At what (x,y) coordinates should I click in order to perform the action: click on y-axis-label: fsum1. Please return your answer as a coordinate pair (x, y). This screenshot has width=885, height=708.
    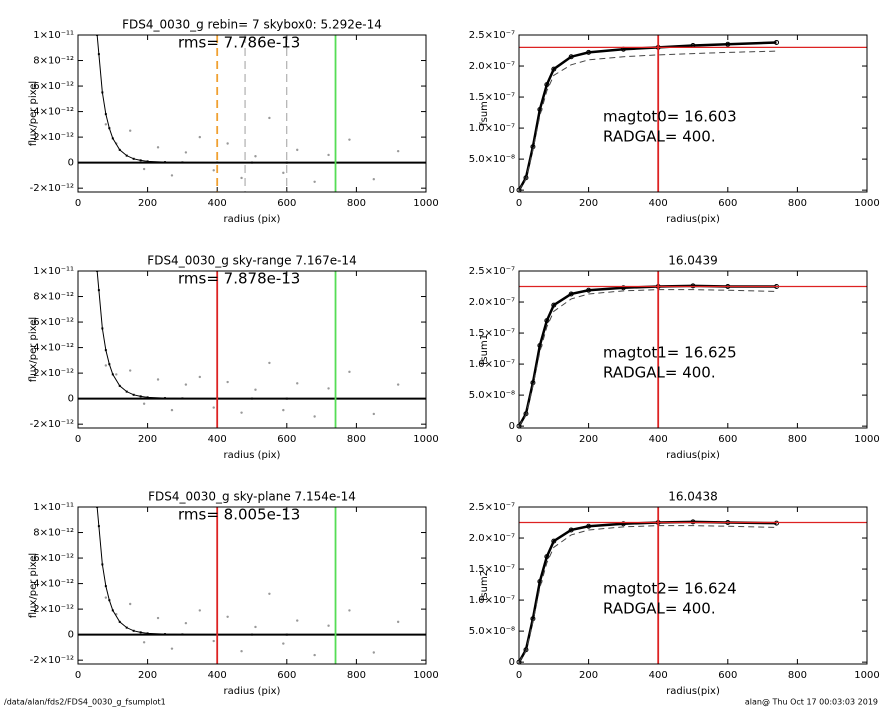
    Looking at the image, I should click on (484, 349).